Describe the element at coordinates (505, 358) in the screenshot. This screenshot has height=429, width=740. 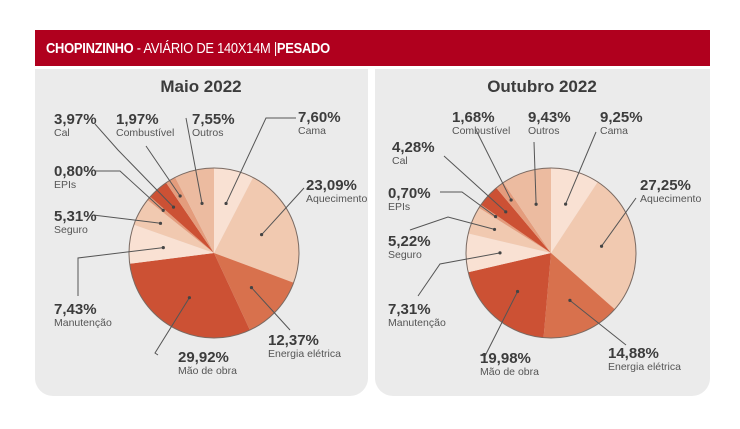
I see `data-label-value: 19,98%` at that location.